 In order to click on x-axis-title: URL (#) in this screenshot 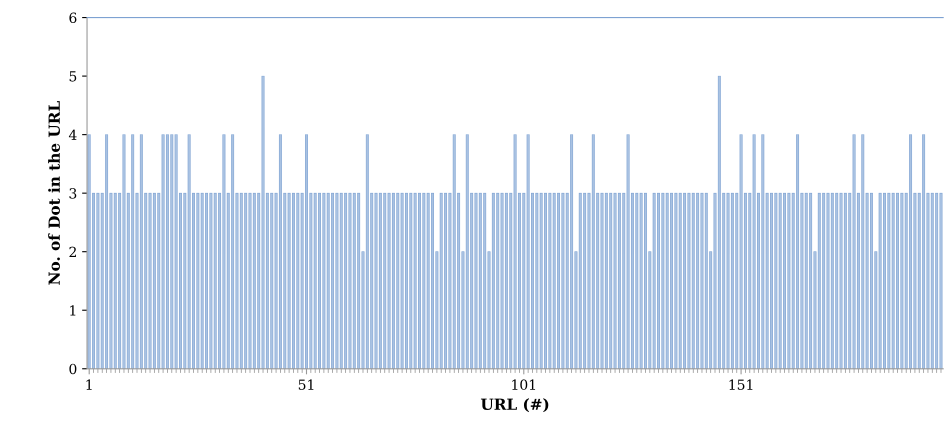, I will do `click(514, 405)`.